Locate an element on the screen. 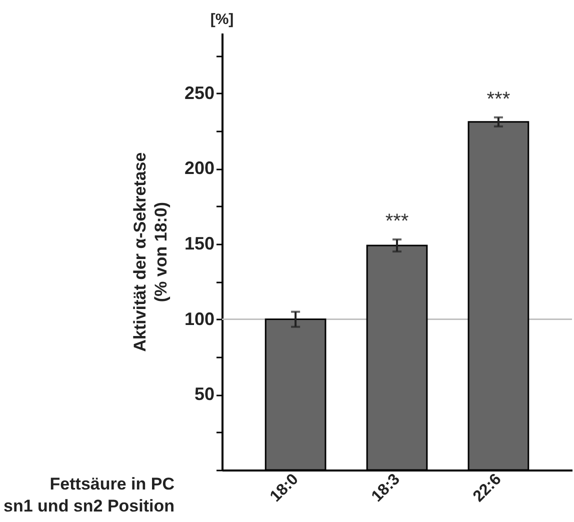 The height and width of the screenshot is (522, 574). y-tick-label: 100 is located at coordinates (199, 318).